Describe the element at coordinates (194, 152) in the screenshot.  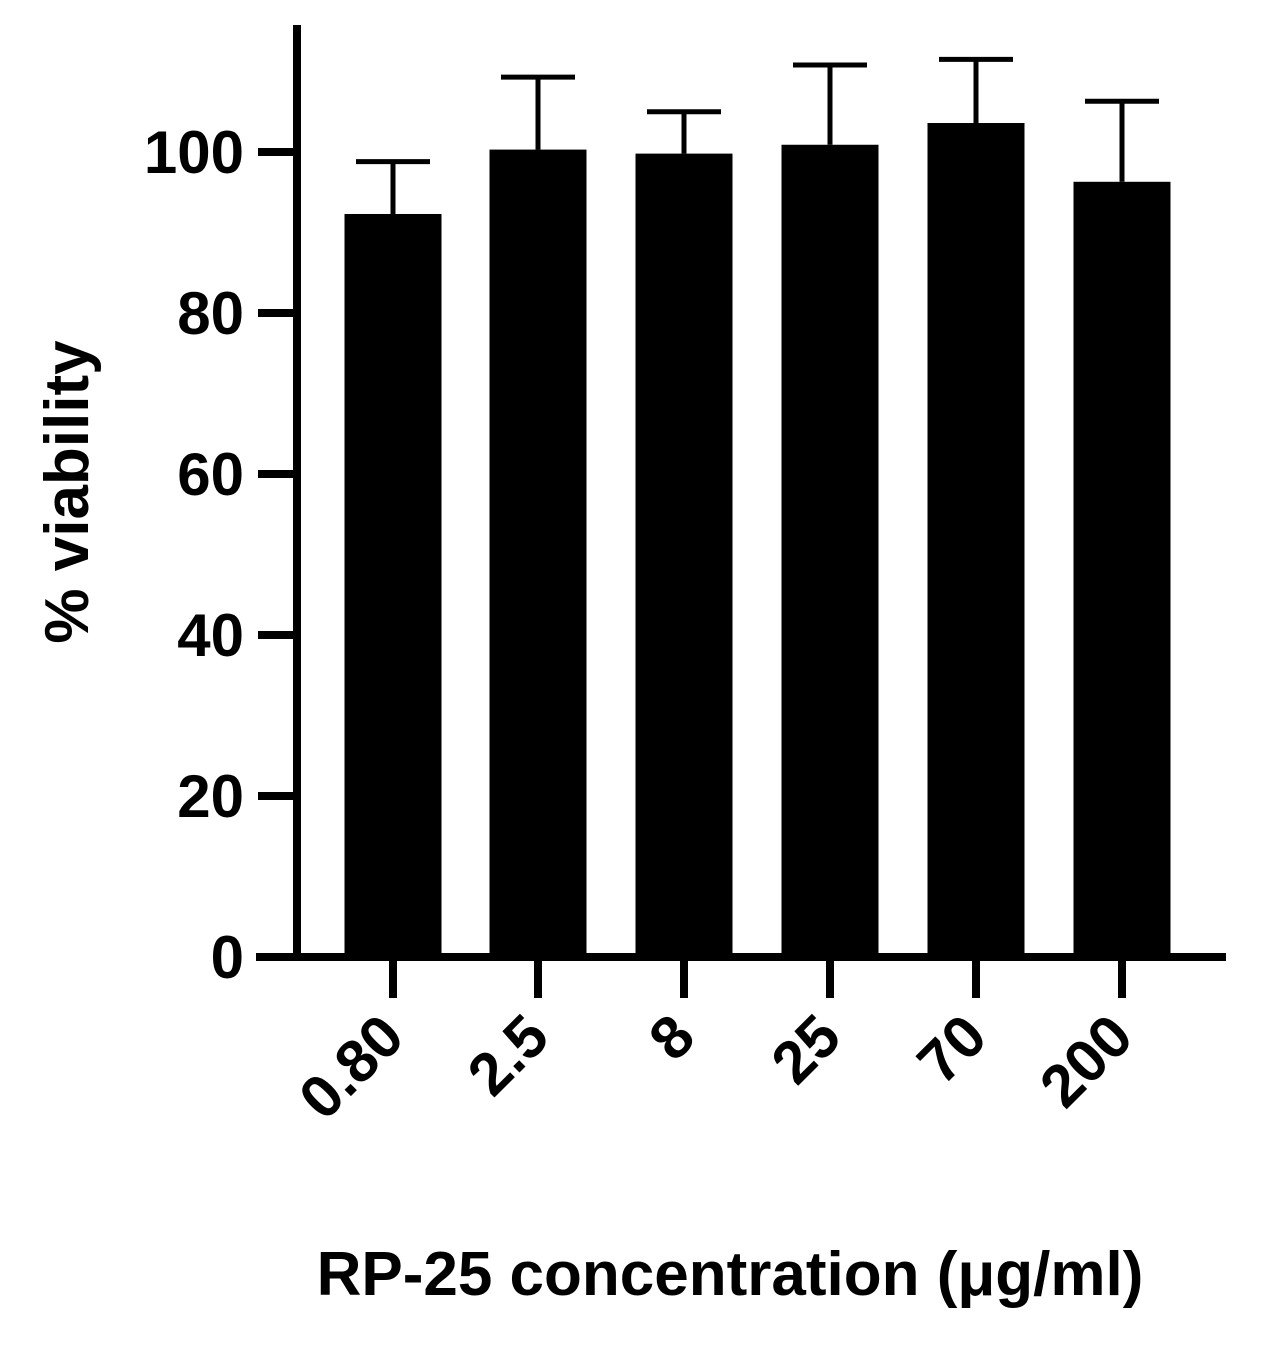
I see `y-tick-label: 100` at that location.